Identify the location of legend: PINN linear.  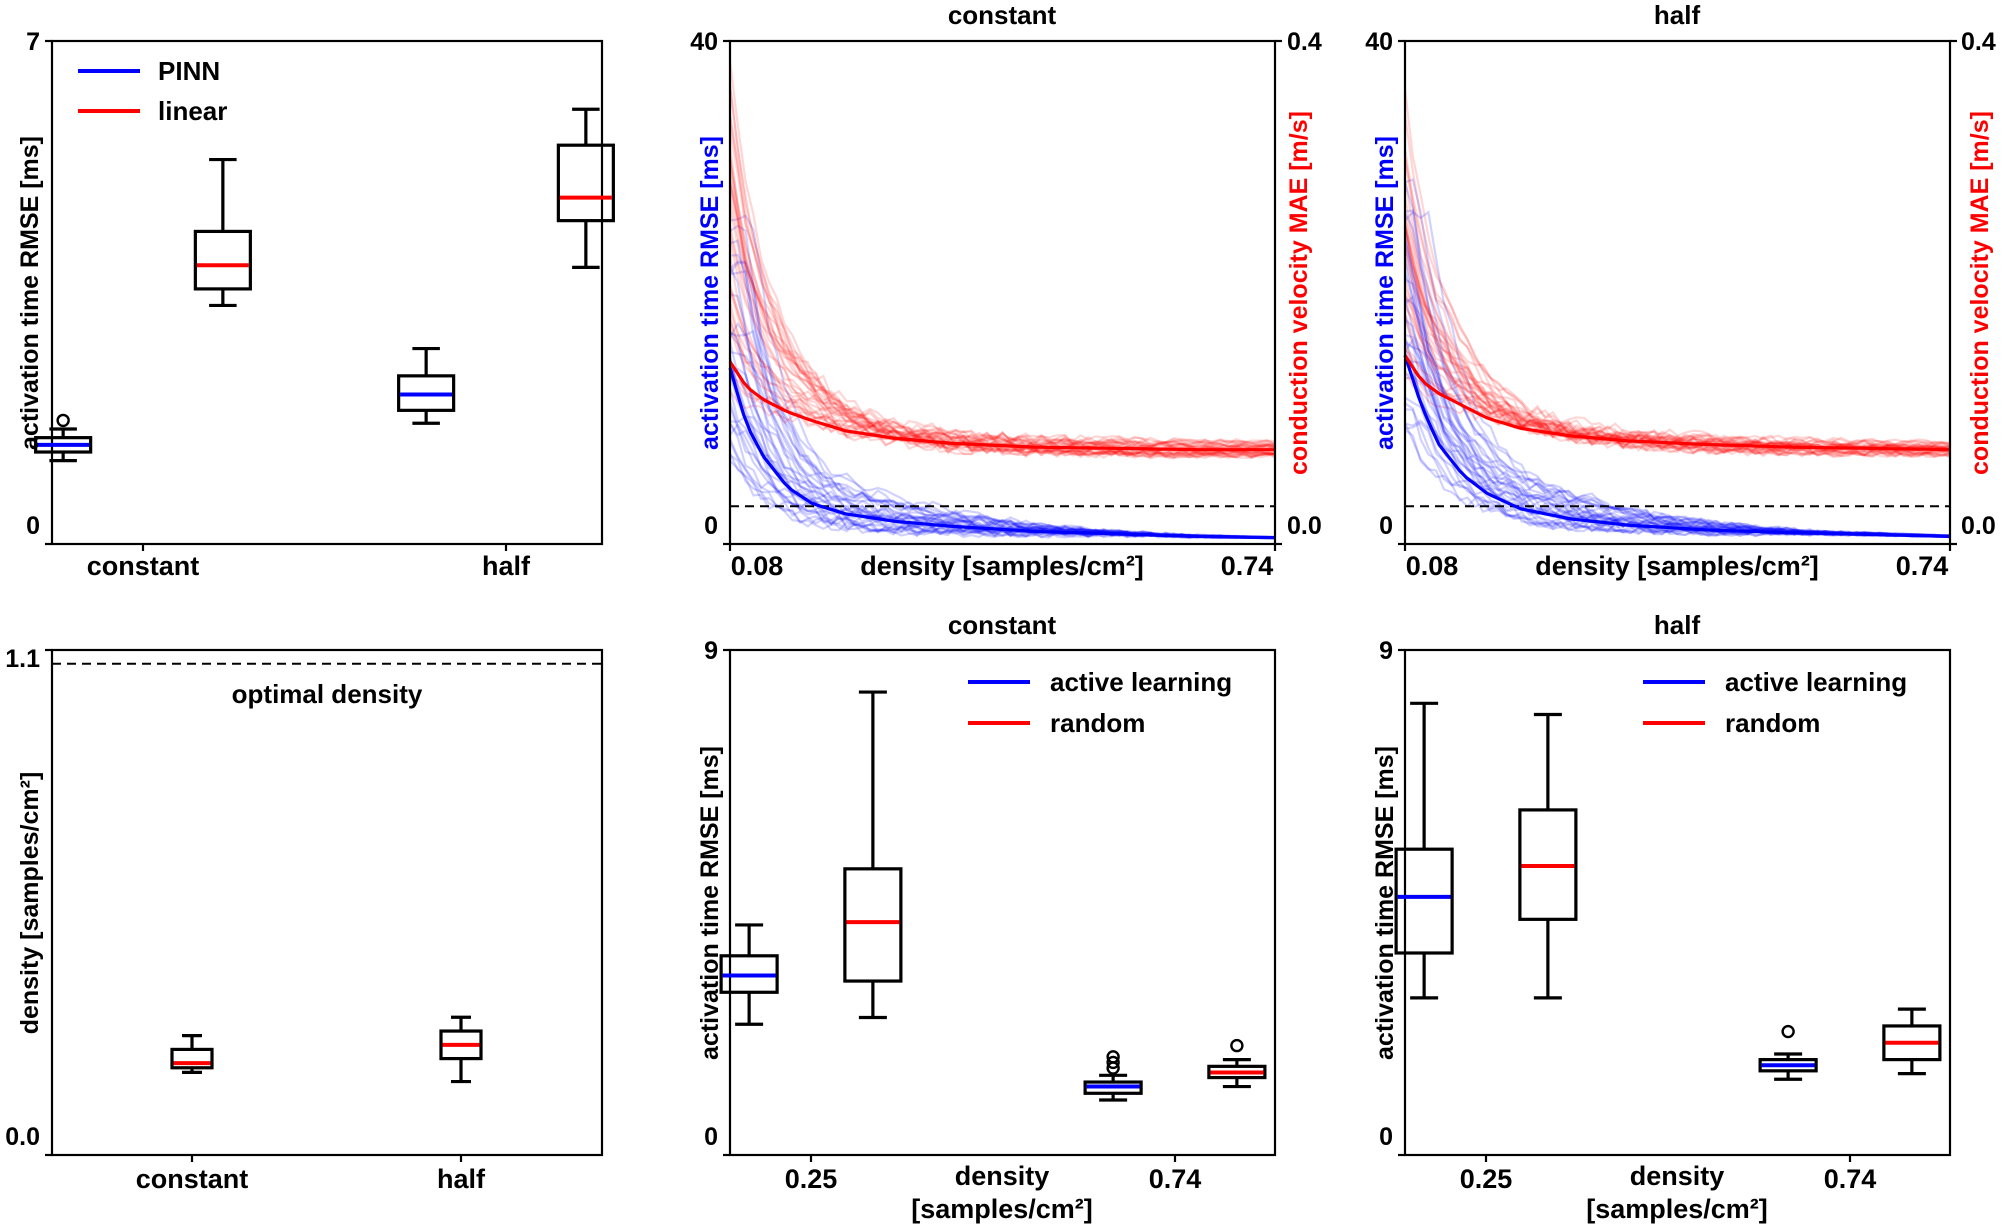
(152, 91).